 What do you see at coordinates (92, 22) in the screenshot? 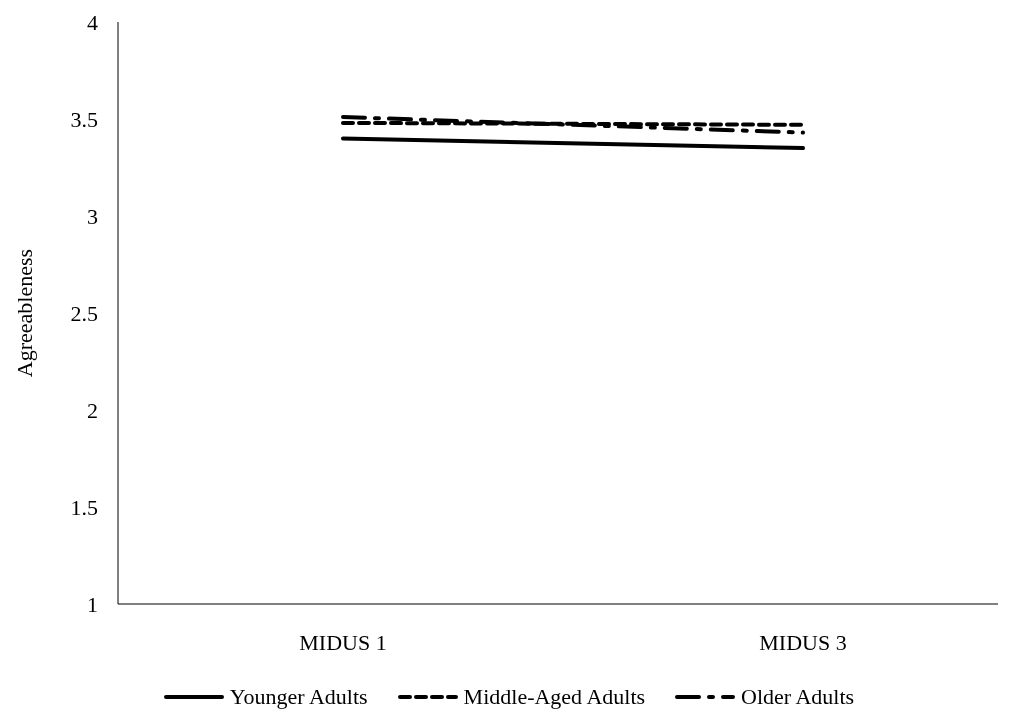
I see `y-tick-label: 4` at bounding box center [92, 22].